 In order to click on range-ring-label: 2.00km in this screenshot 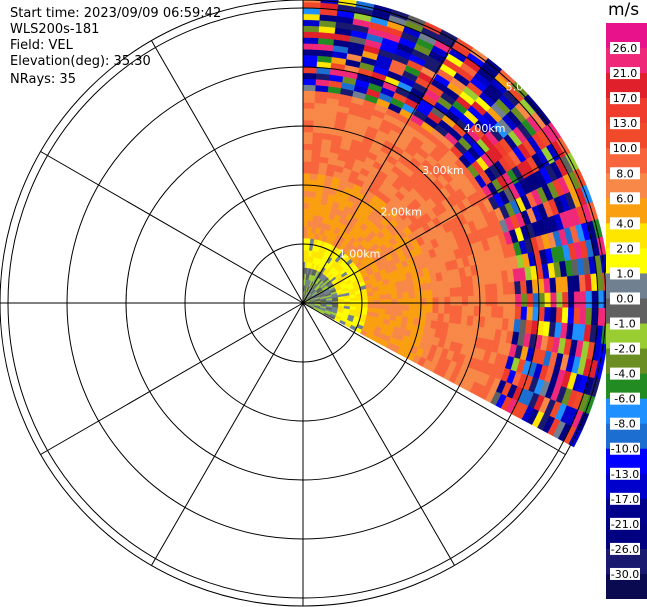, I will do `click(401, 212)`.